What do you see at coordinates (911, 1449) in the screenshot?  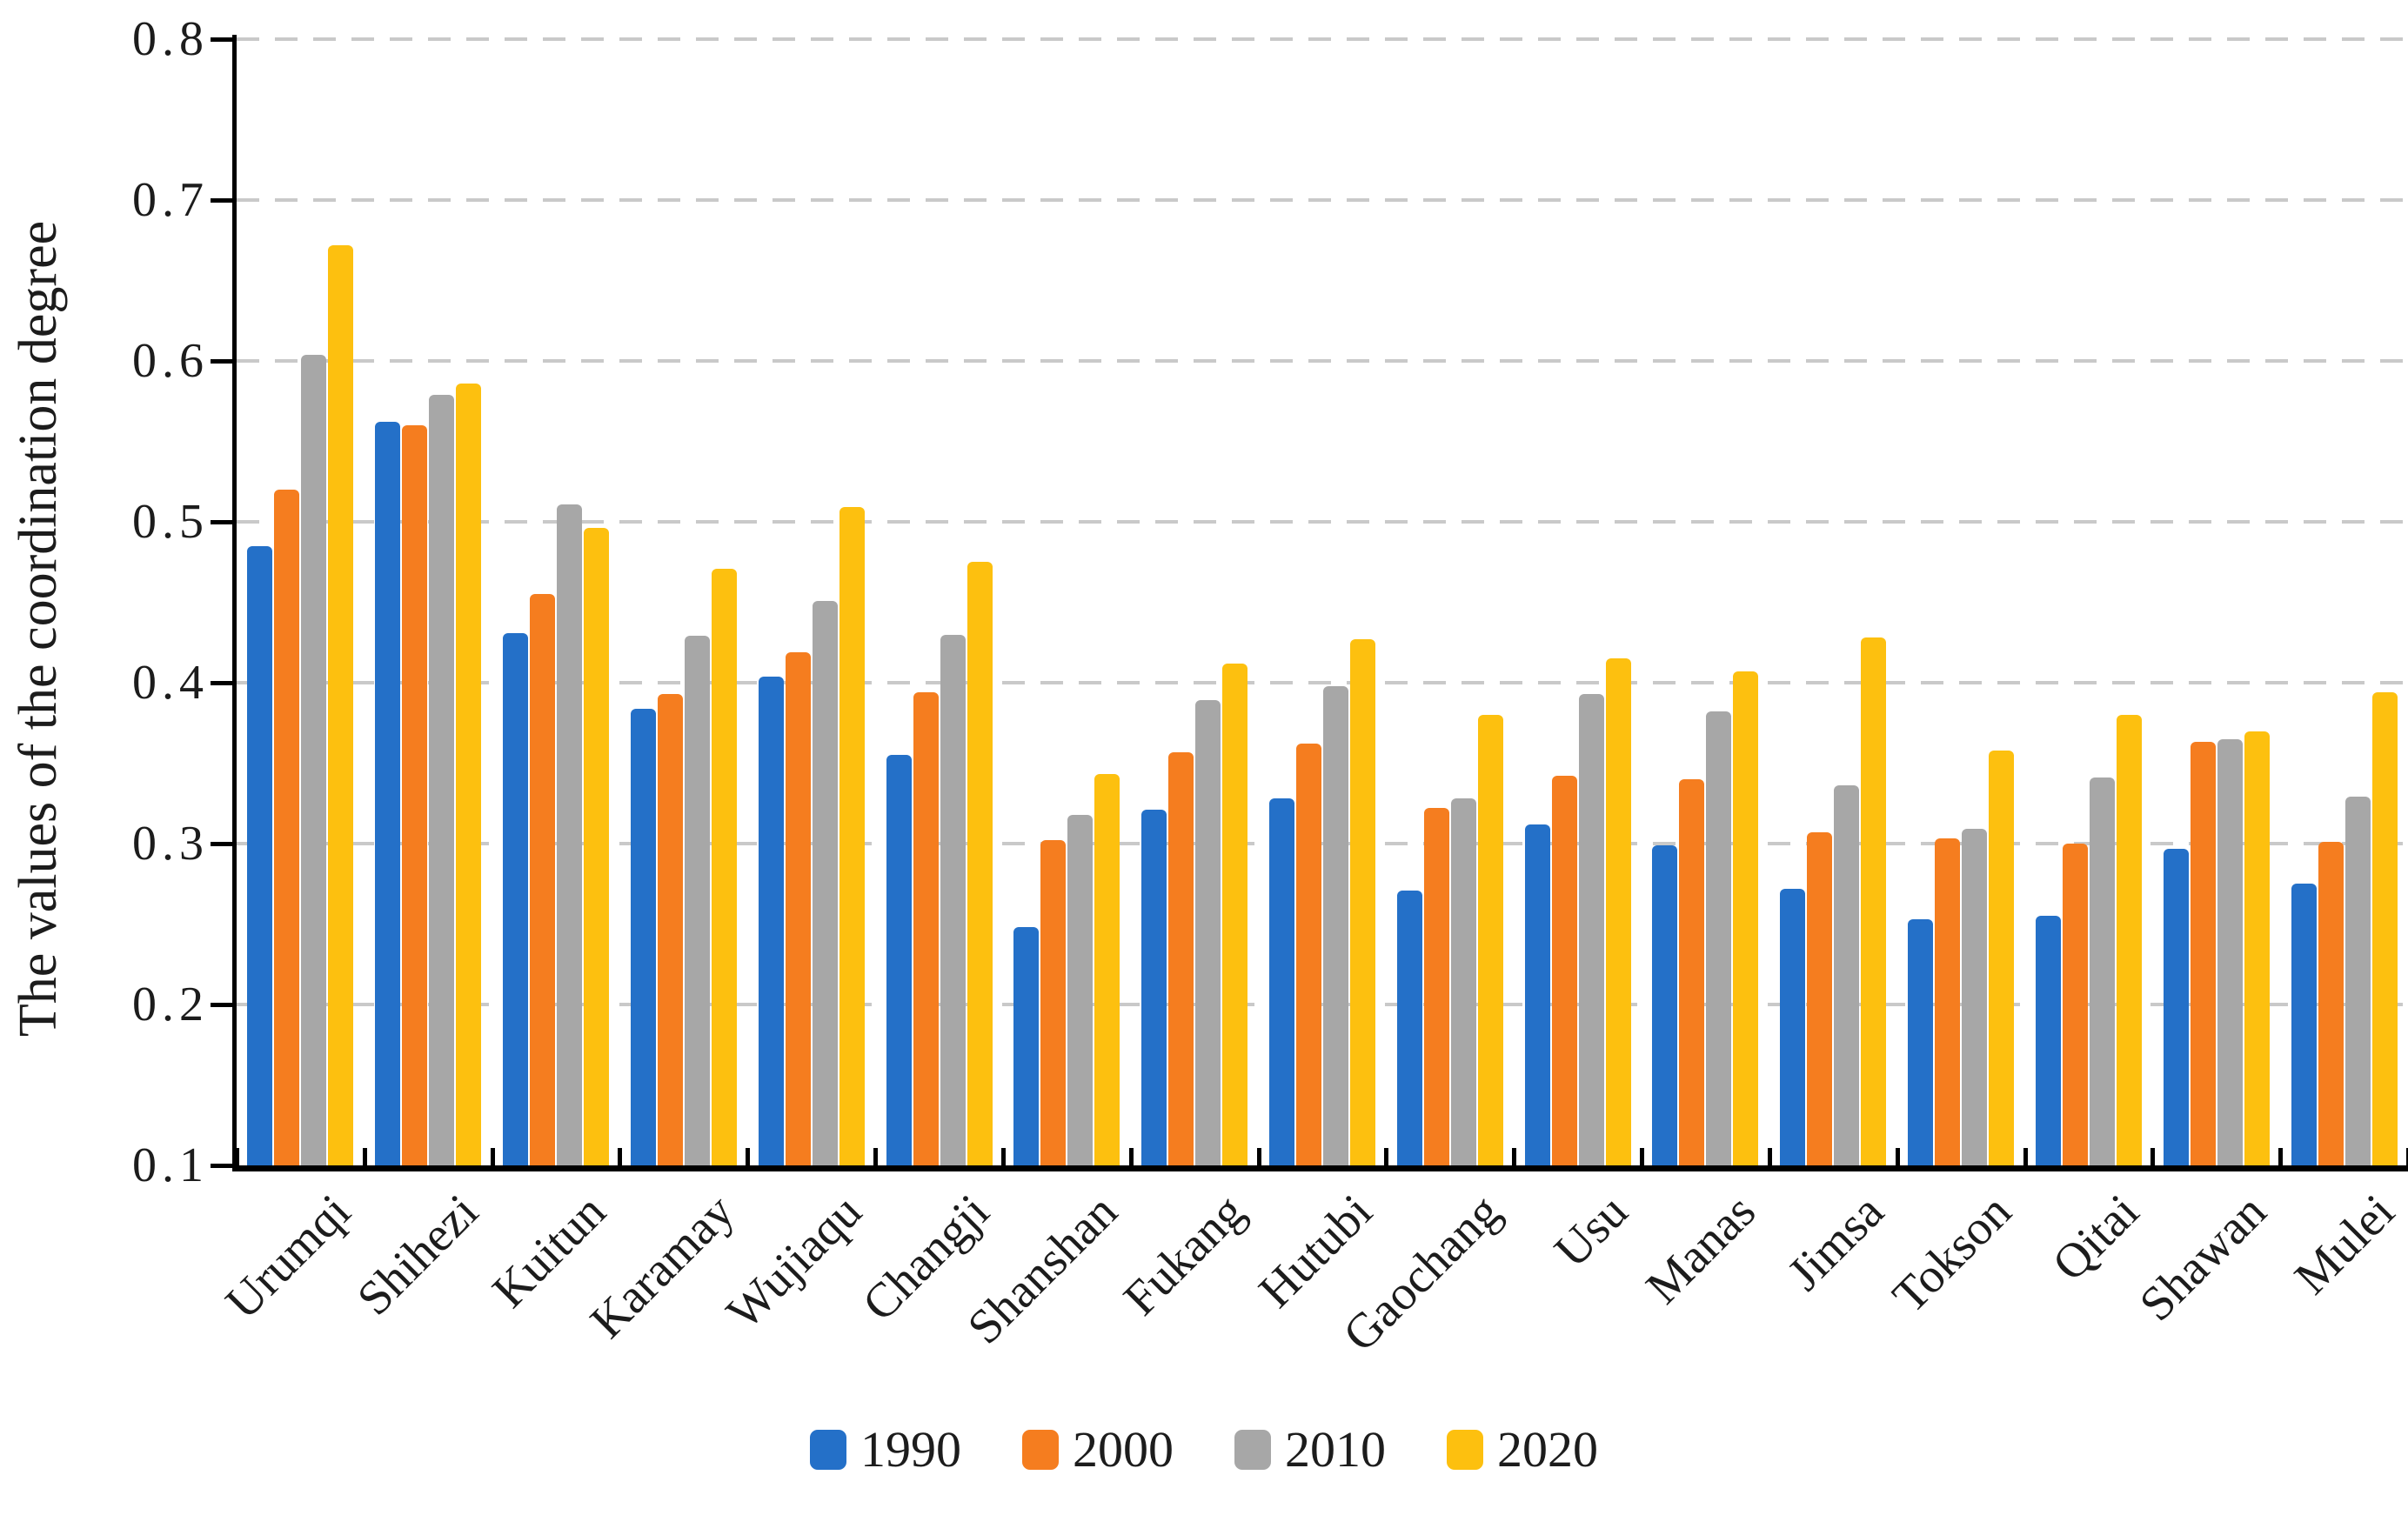 I see `legend-label-1990: 1990` at bounding box center [911, 1449].